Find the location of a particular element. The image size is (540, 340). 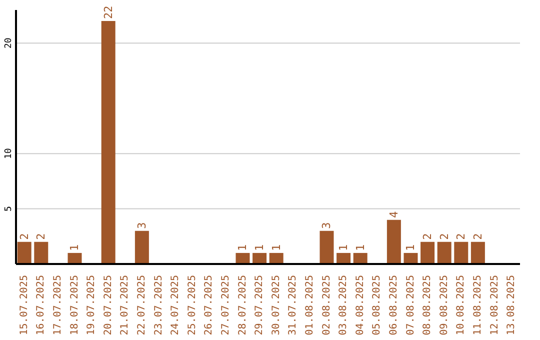

y-tick-label: 5 is located at coordinates (9, 209).